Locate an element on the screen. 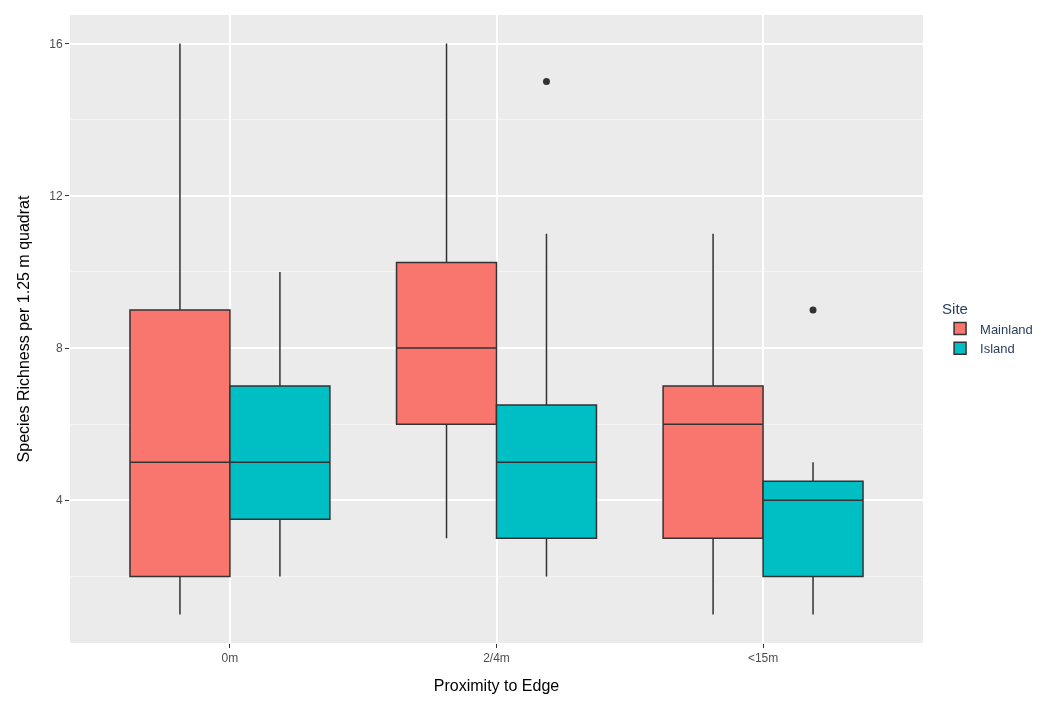 The height and width of the screenshot is (704, 1053). legend-label: Mainland is located at coordinates (1006, 329).